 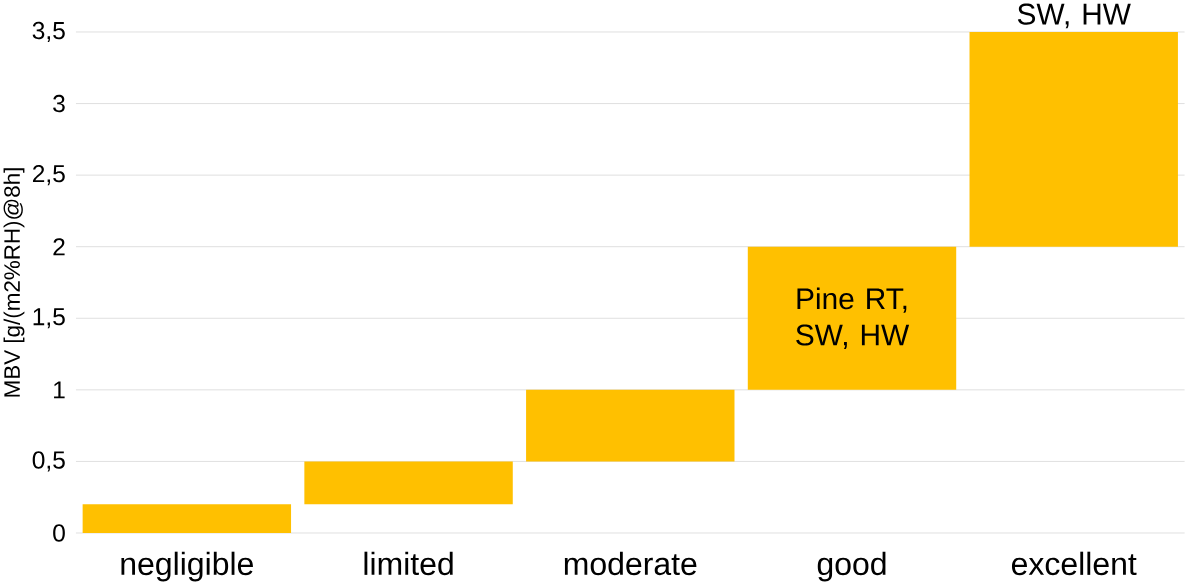 I want to click on text: SW, HW, so click(x=1074, y=16).